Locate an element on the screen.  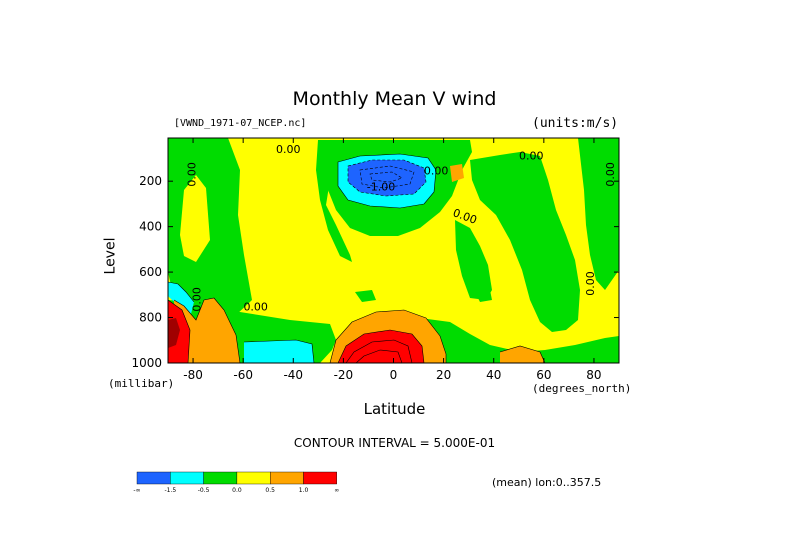
x-tick-label: 60 is located at coordinates (543, 375).